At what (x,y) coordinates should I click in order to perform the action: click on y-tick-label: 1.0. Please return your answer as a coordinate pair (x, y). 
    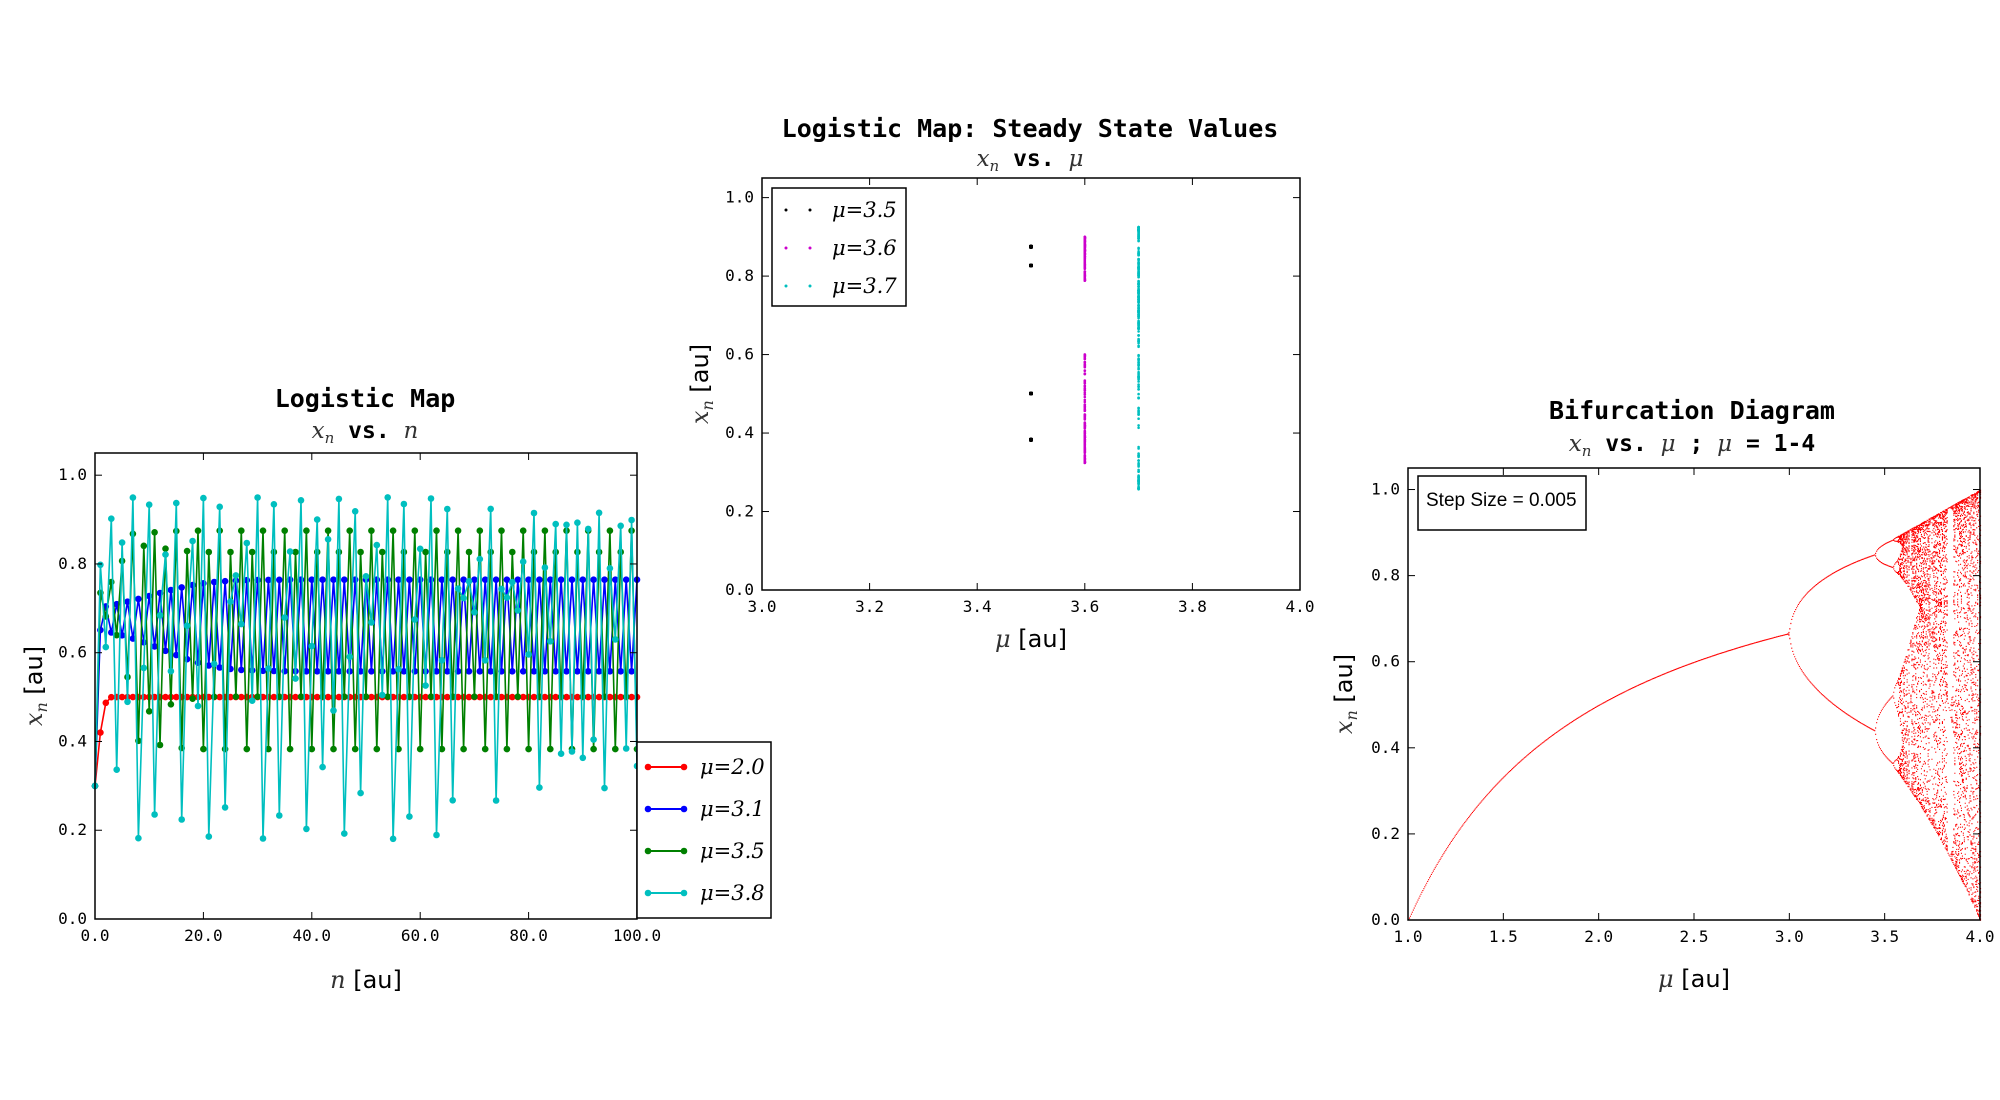
    Looking at the image, I should click on (72, 474).